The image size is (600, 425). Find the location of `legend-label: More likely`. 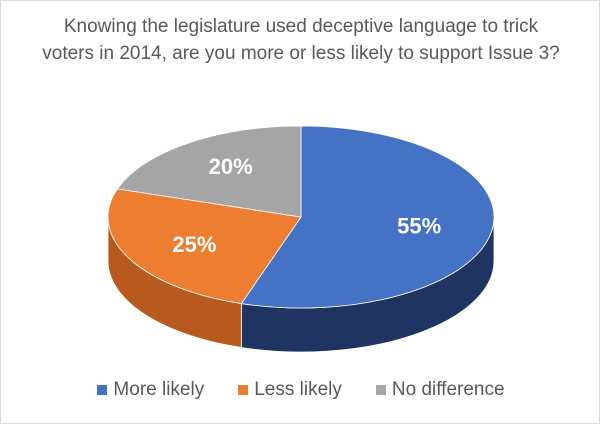

legend-label: More likely is located at coordinates (159, 389).